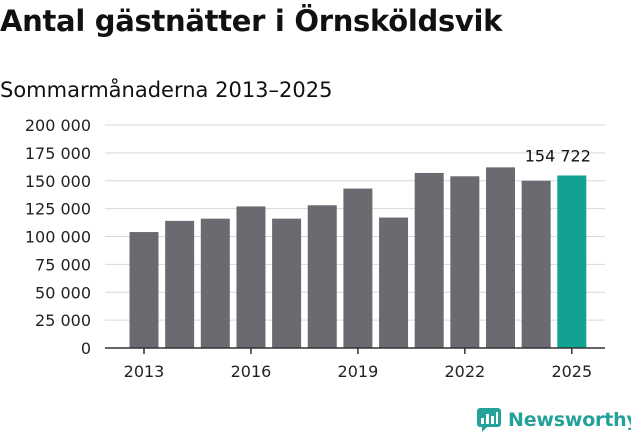 The image size is (631, 439). Describe the element at coordinates (358, 371) in the screenshot. I see `x-tick-label: 2019` at that location.